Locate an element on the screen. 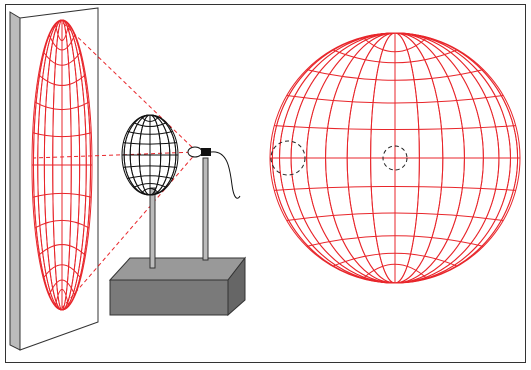  screen is located at coordinates (59, 179).